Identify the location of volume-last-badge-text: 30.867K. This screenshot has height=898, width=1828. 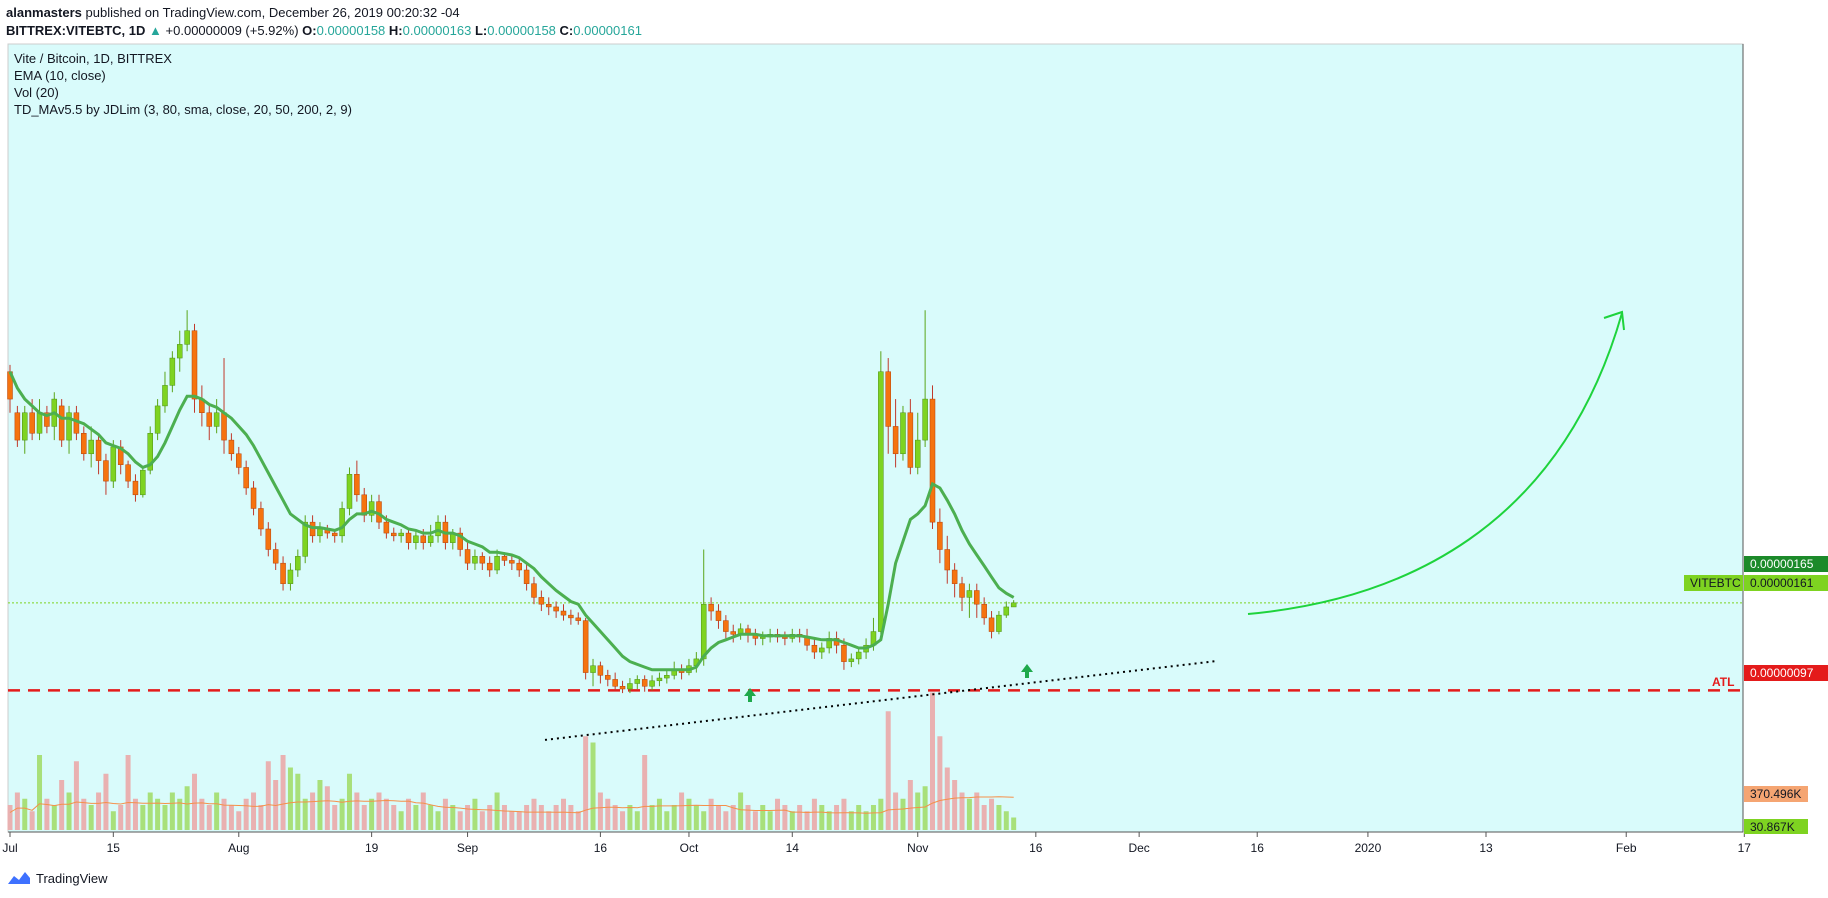
(1772, 827).